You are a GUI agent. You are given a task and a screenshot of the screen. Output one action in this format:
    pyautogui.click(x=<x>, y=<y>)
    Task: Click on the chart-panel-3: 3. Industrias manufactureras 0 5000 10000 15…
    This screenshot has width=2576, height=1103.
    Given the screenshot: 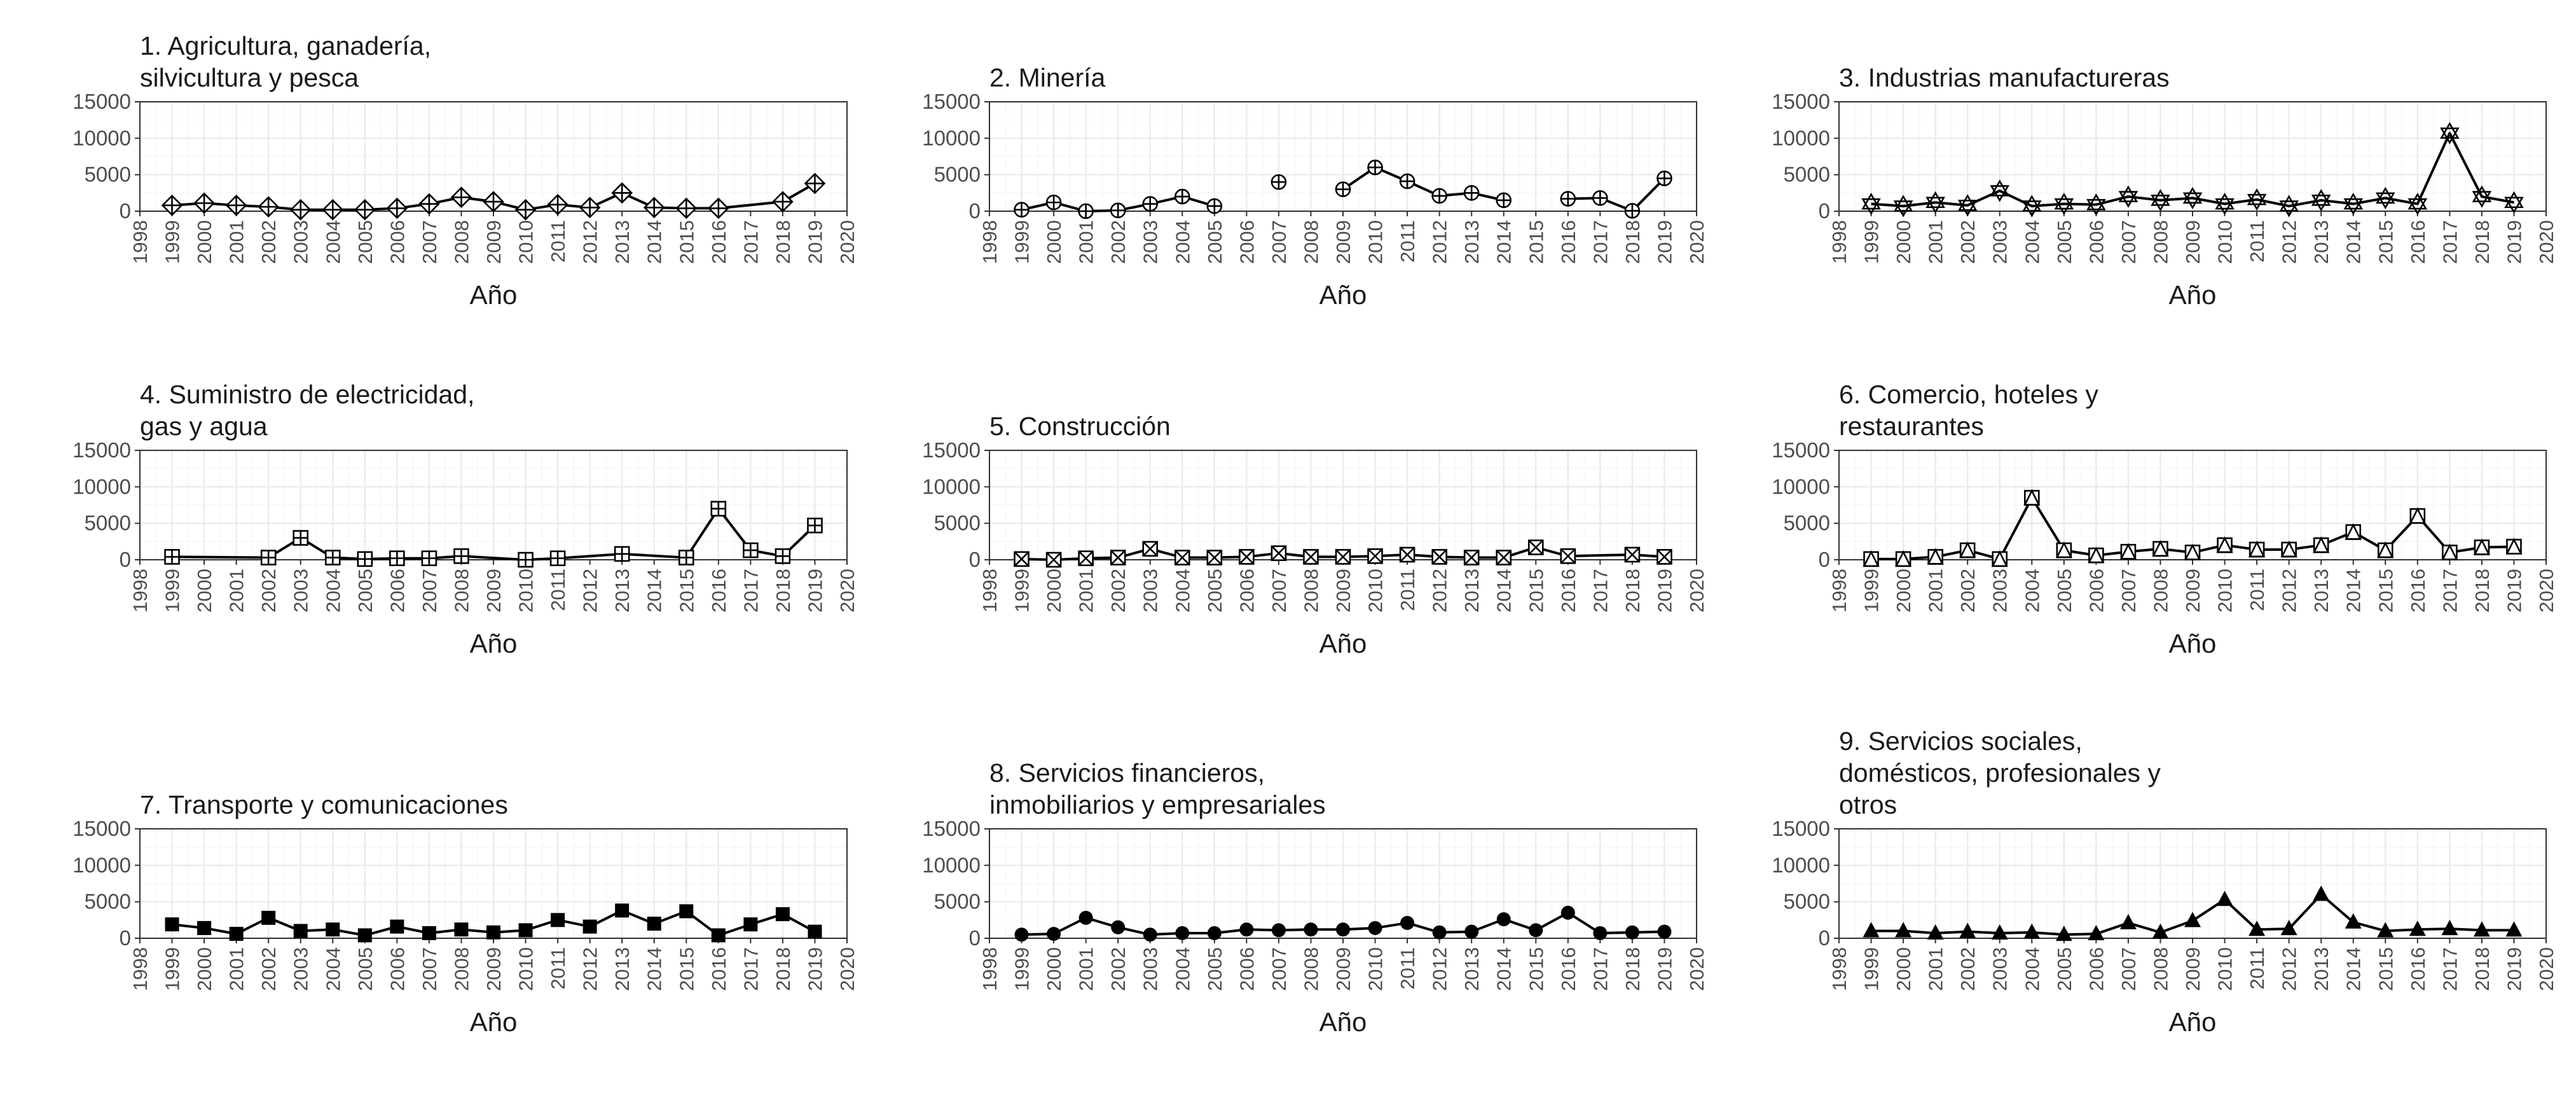 What is the action you would take?
    pyautogui.click(x=2128, y=178)
    